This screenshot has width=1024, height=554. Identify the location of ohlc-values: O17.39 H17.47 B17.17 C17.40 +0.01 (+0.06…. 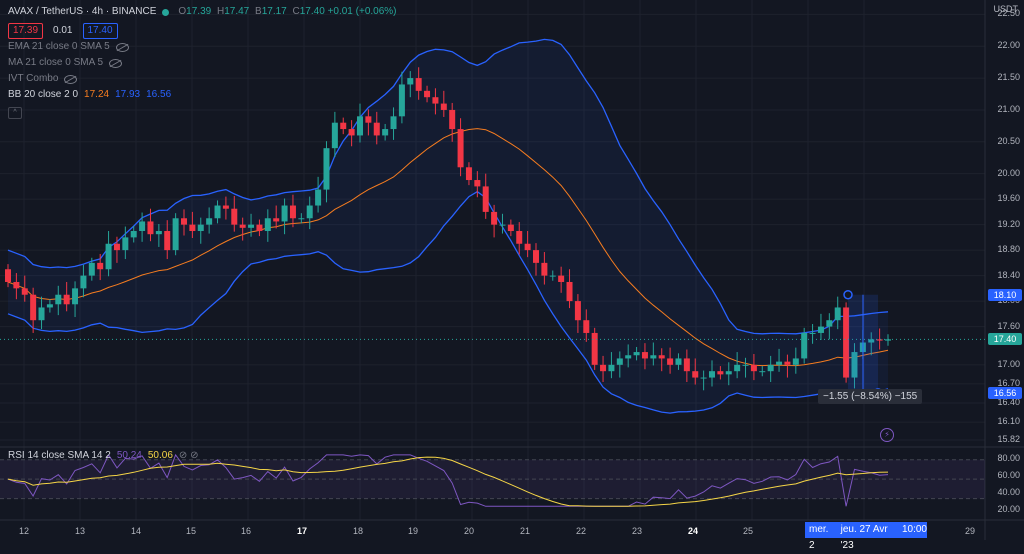
(287, 11).